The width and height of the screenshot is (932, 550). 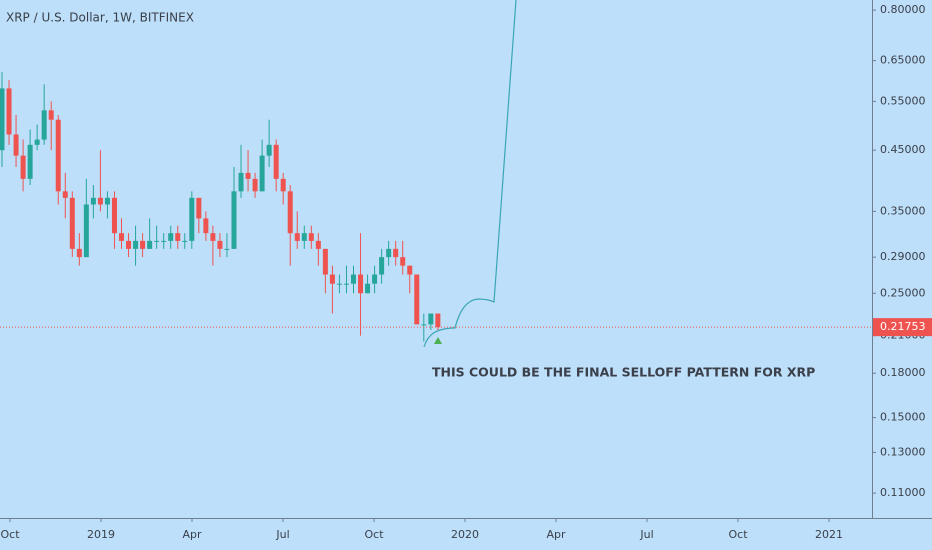 I want to click on signal-marker, so click(x=438, y=340).